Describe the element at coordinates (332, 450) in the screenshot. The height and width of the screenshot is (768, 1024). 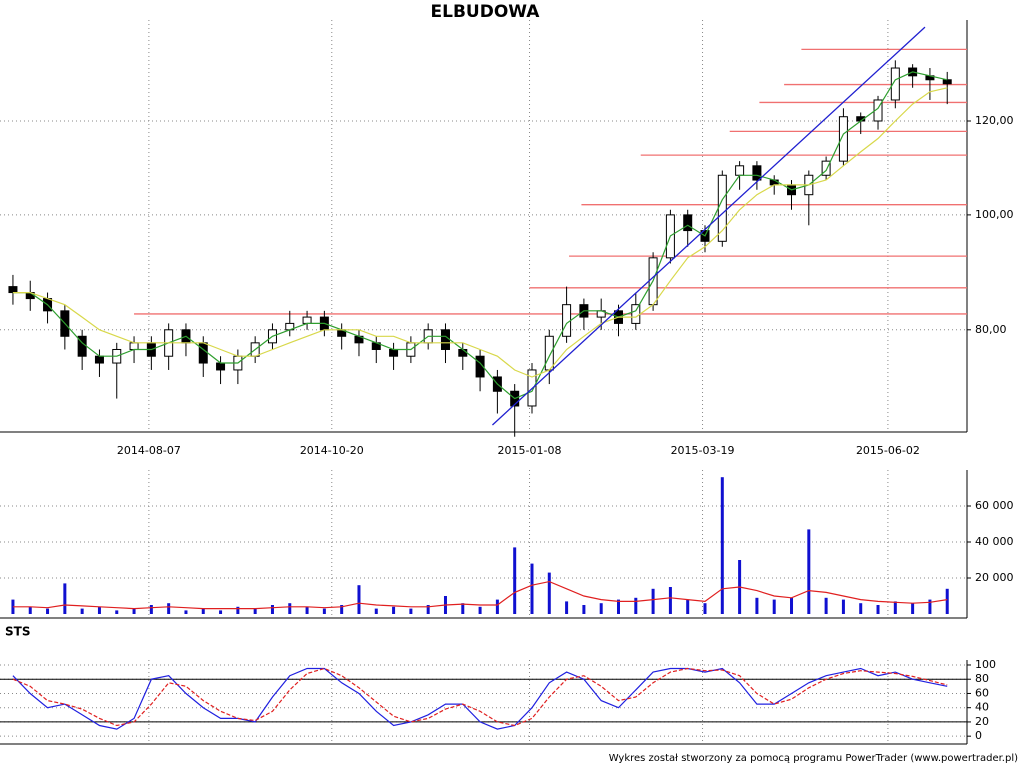
I see `x-tick-label: 2014-10-20` at that location.